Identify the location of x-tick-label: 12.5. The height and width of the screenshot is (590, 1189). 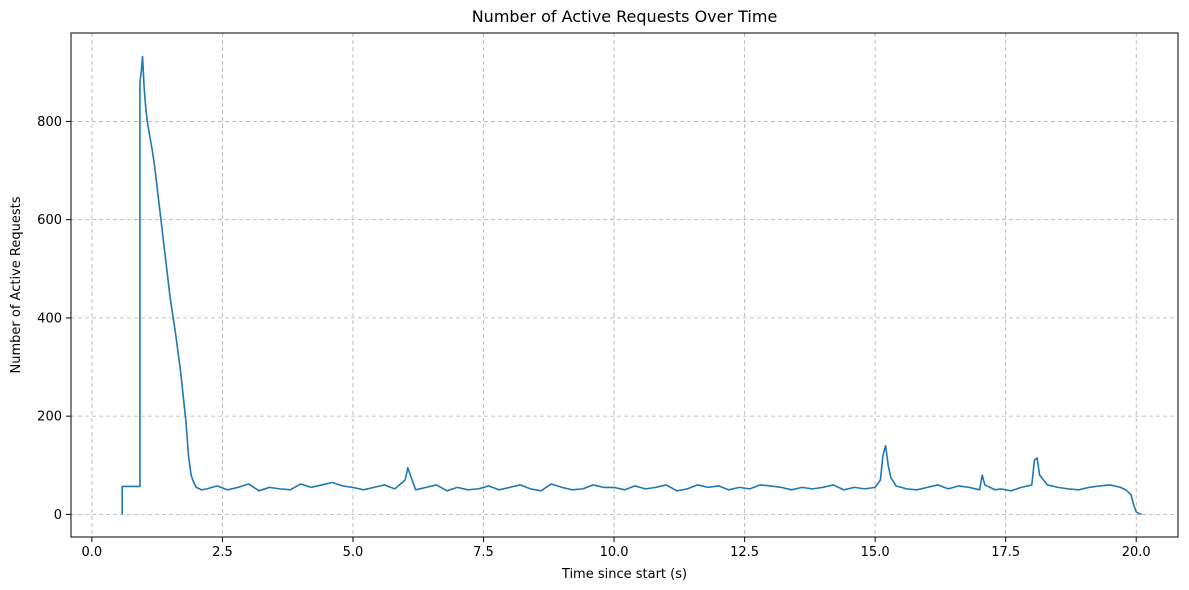
(744, 552).